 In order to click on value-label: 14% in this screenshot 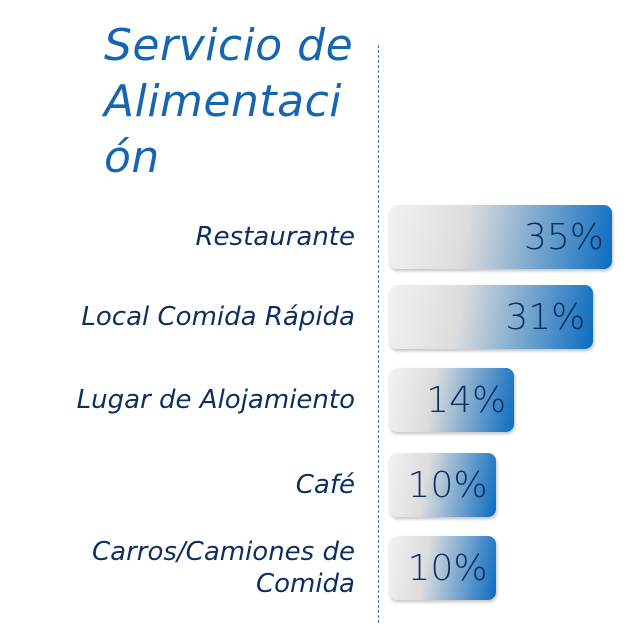, I will do `click(466, 400)`.